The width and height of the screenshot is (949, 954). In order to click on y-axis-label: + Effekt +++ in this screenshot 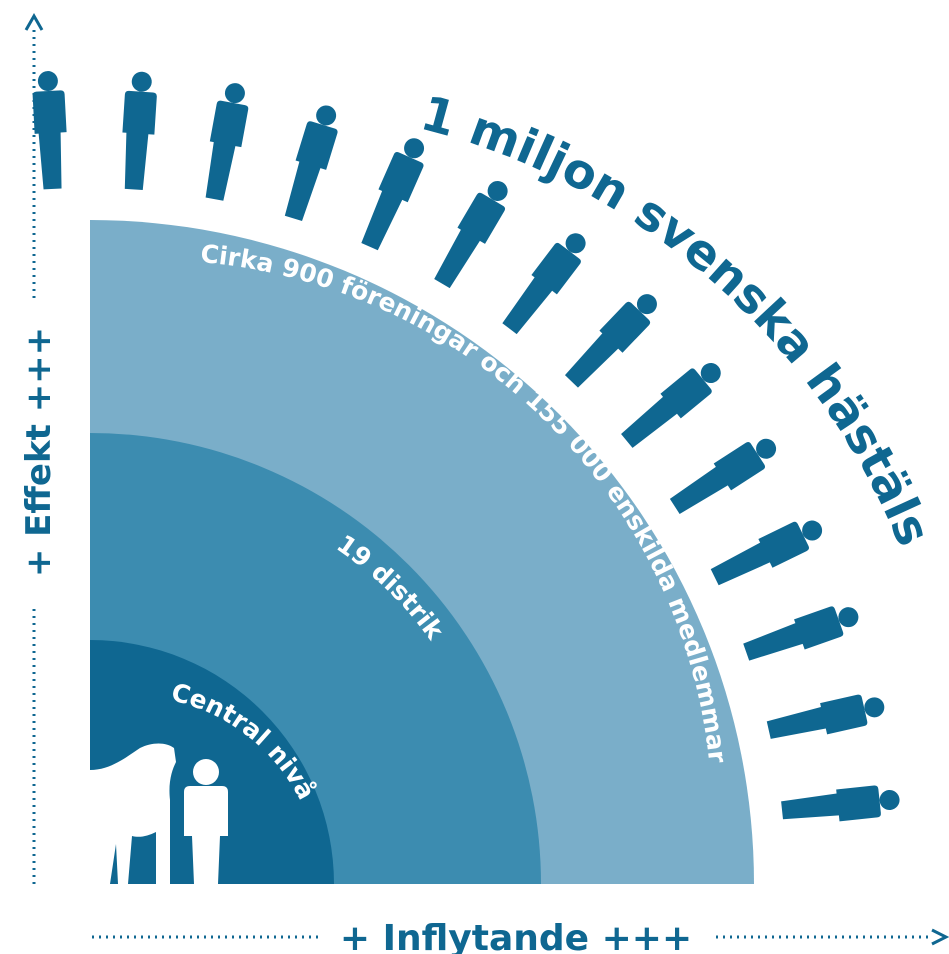, I will do `click(39, 452)`.